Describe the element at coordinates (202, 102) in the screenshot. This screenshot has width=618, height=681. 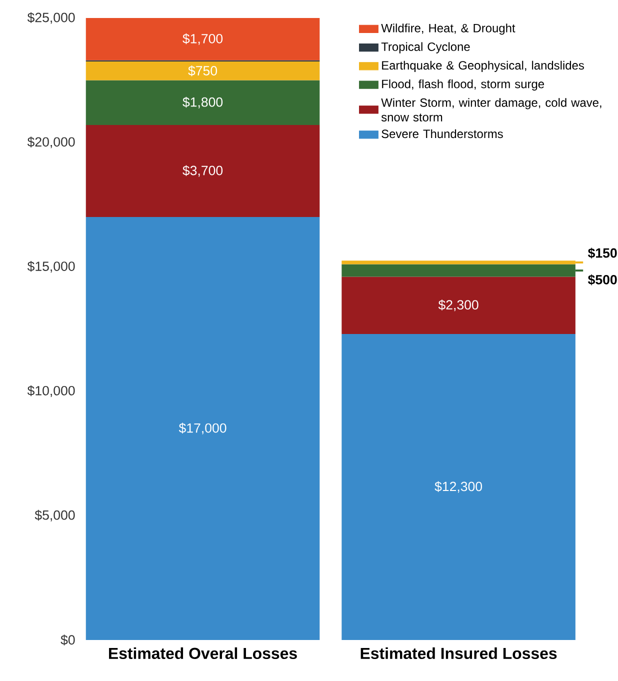
I see `data-label: $1,800` at that location.